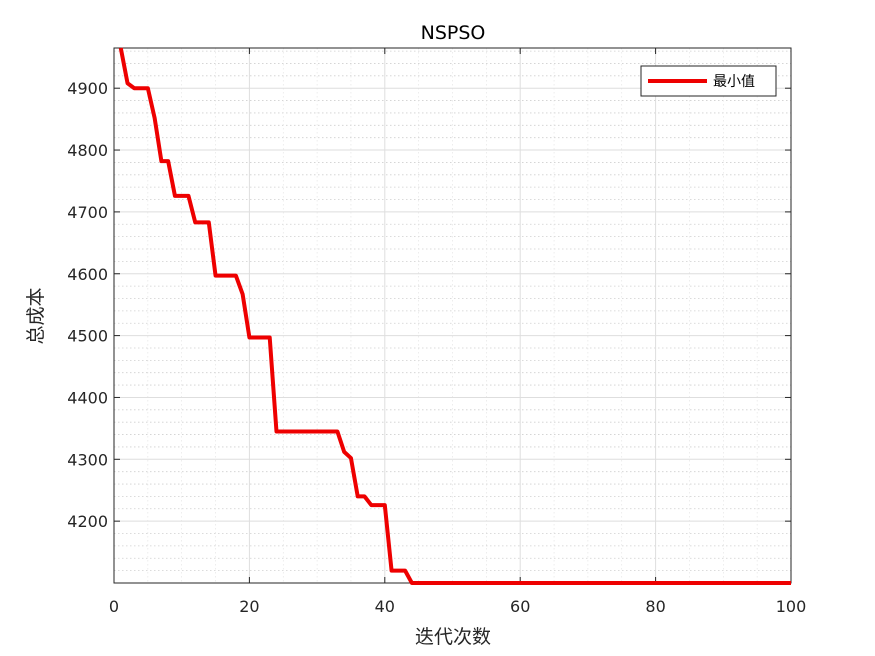  Describe the element at coordinates (87, 397) in the screenshot. I see `y-tick-label: 4400` at that location.